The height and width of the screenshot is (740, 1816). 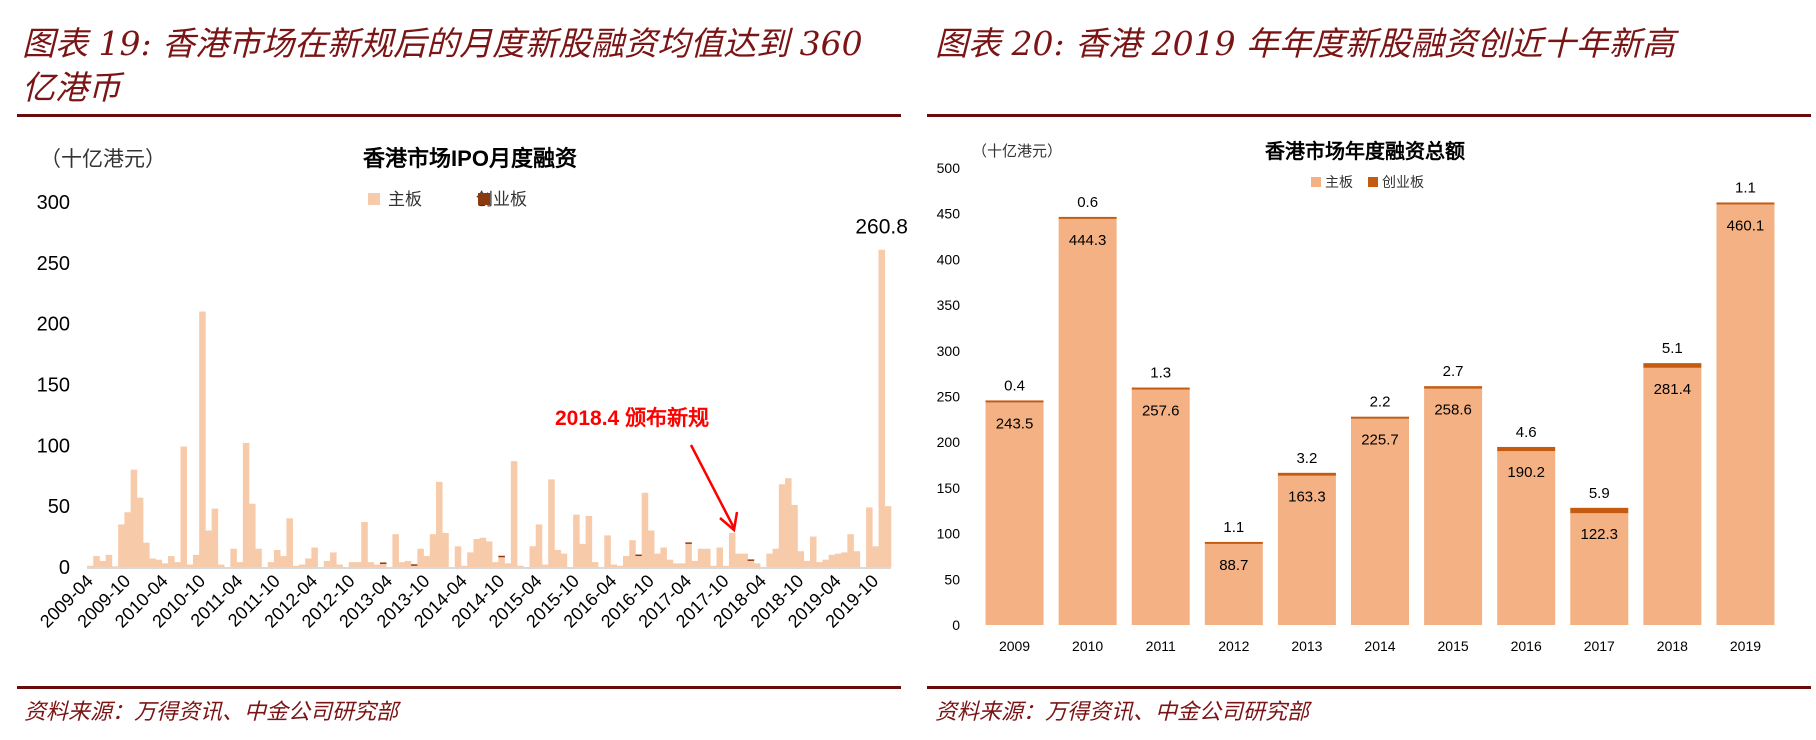 What do you see at coordinates (1307, 497) in the screenshot?
I see `main-board-value-label: 163.3` at bounding box center [1307, 497].